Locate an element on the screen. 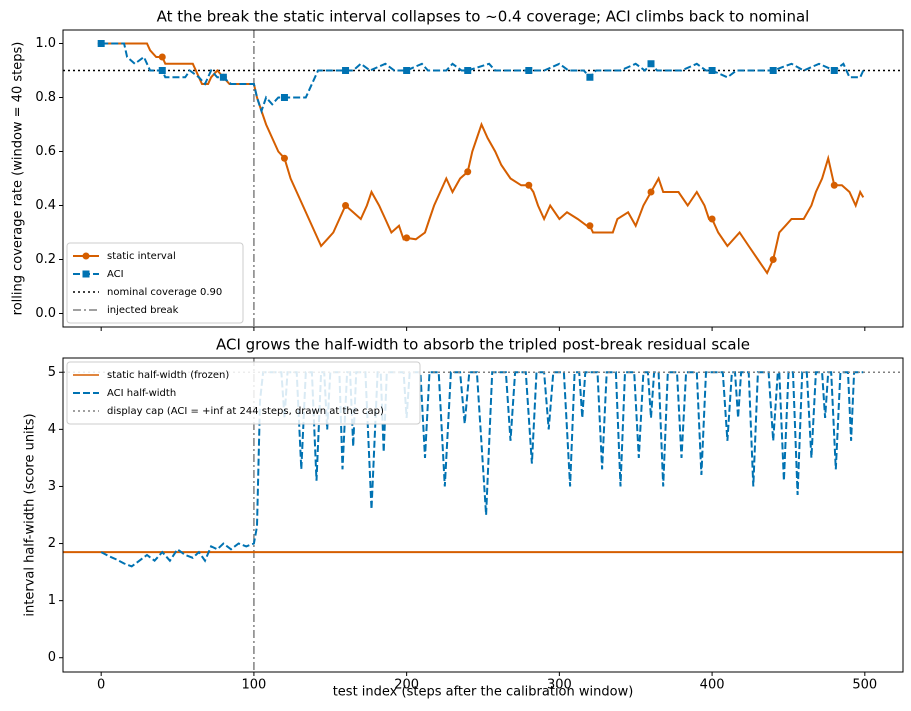  legend-label: nominal coverage 0.90 is located at coordinates (164, 292).